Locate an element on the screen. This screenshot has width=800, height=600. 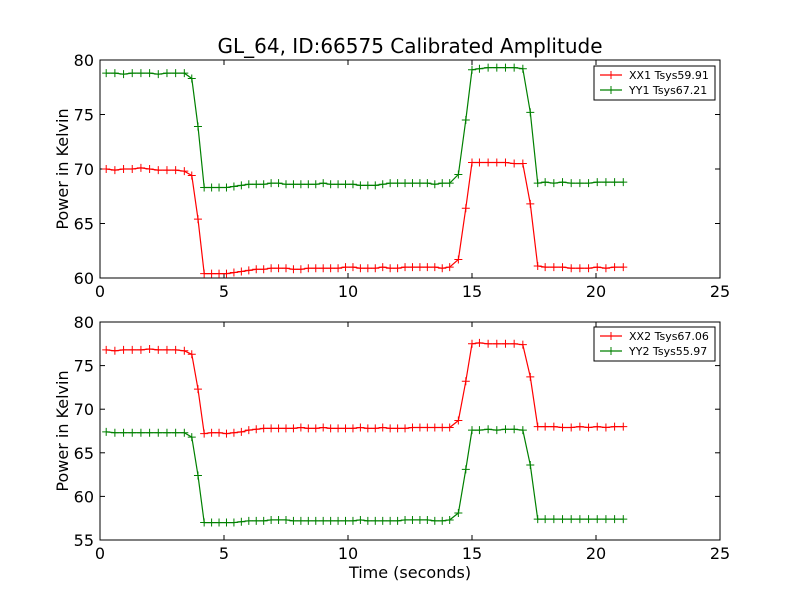
top-plot-legend: XX1 Tsys59.91 YY1 Tsys67.21 is located at coordinates (654, 83).